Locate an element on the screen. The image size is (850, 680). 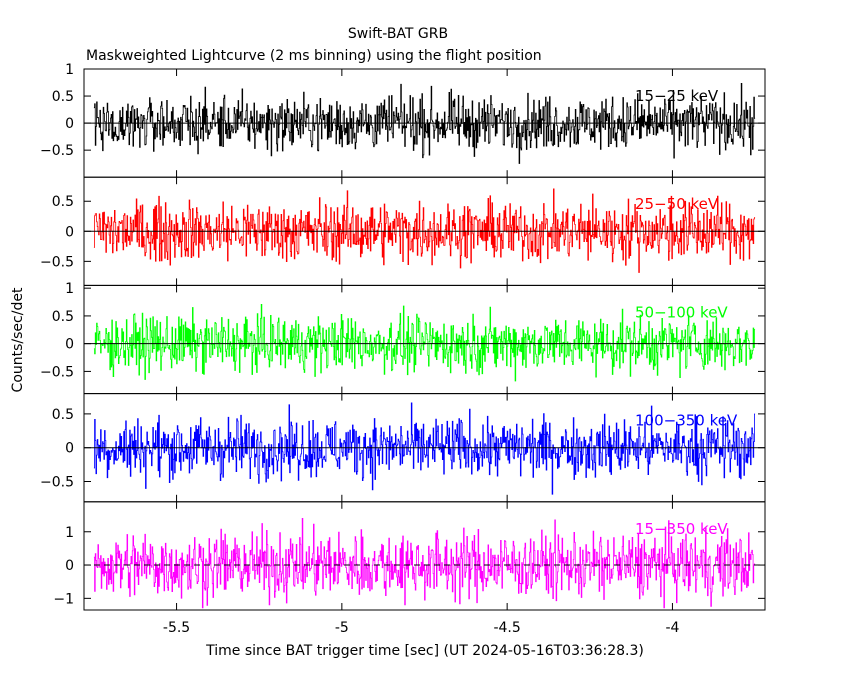
band-label: 15−350 keV is located at coordinates (681, 529).